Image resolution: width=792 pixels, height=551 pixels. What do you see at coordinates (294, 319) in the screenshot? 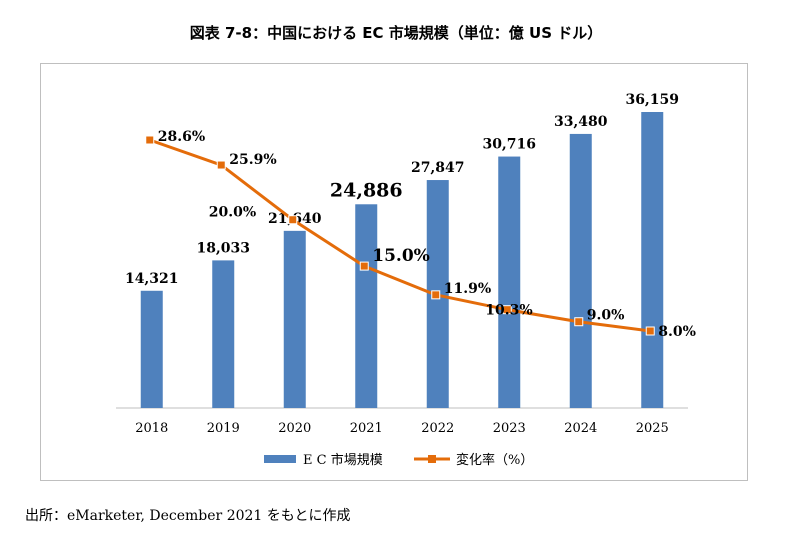
I see `bar-2020` at bounding box center [294, 319].